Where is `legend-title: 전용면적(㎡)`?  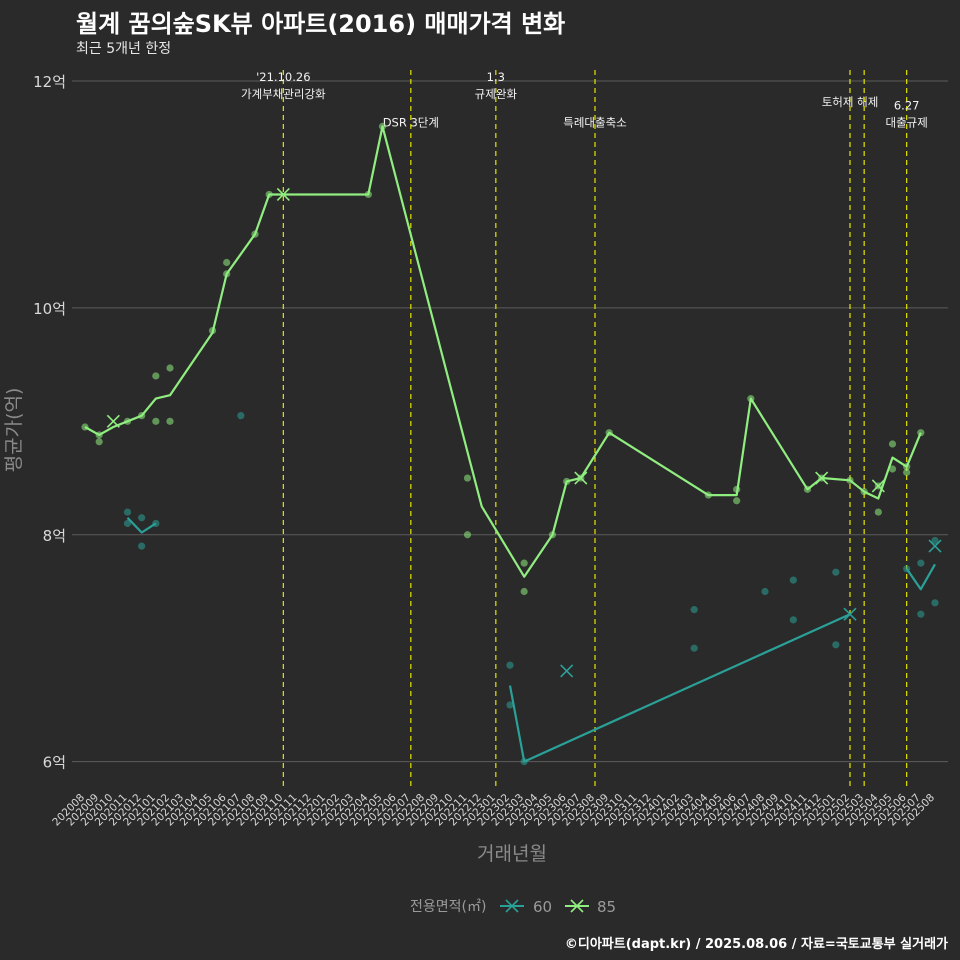 legend-title: 전용면적(㎡) is located at coordinates (448, 907).